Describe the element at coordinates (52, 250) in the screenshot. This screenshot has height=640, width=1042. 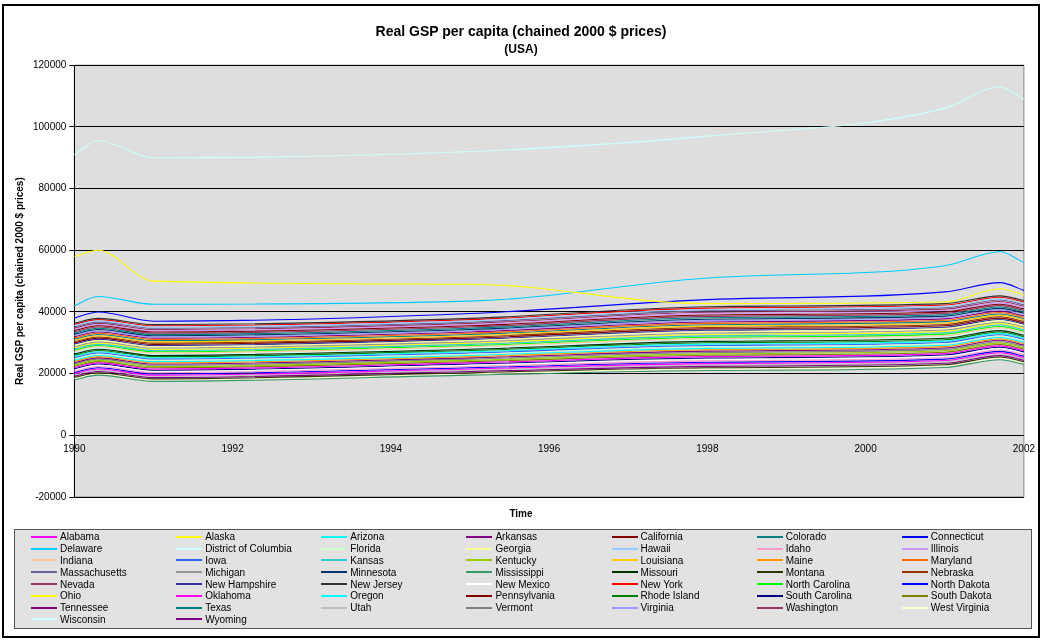
I see `y-tick-label: 60000` at that location.